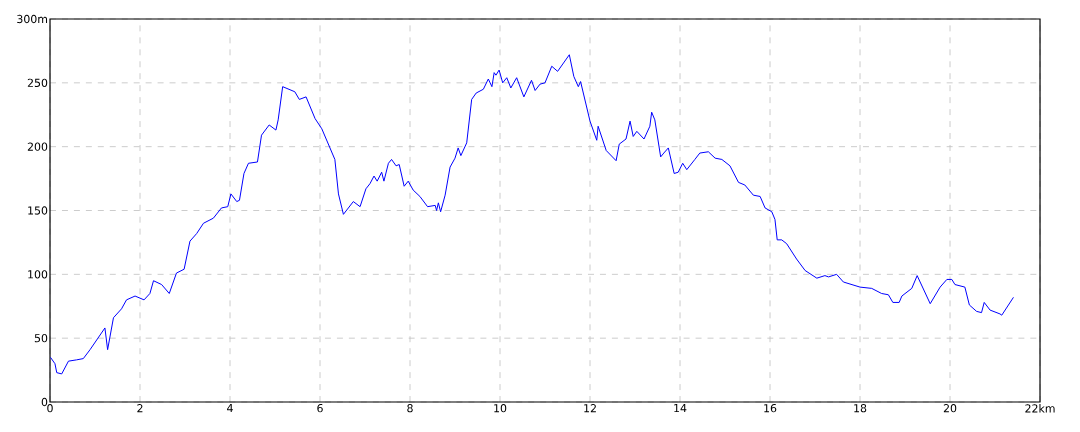 The width and height of the screenshot is (1080, 432). I want to click on x-tick-label: 8, so click(410, 408).